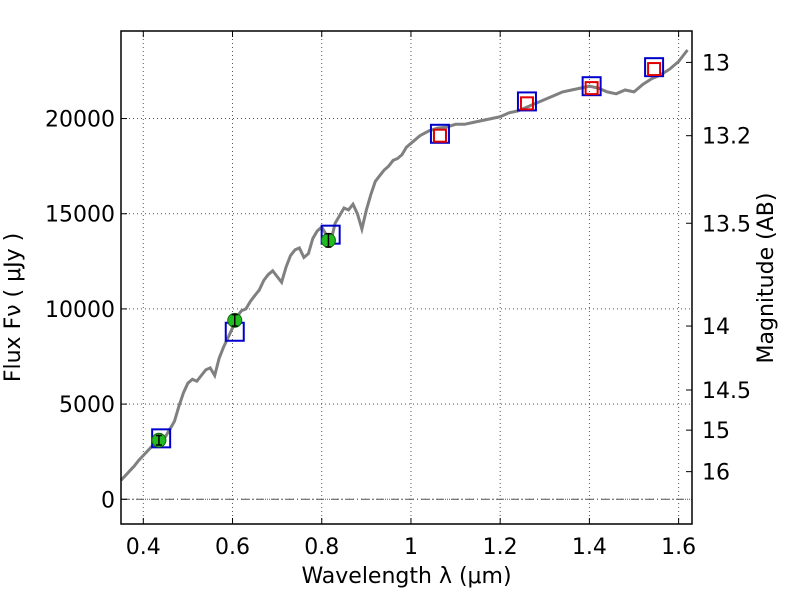 Image resolution: width=800 pixels, height=600 pixels. Describe the element at coordinates (406, 576) in the screenshot. I see `x-axis-title: Wavelength λ (μm)` at that location.